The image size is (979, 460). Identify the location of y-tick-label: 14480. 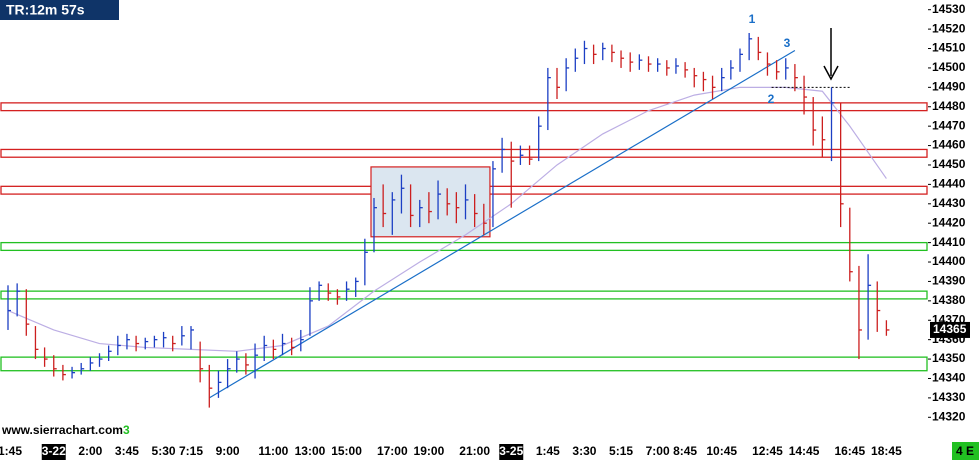
(949, 106).